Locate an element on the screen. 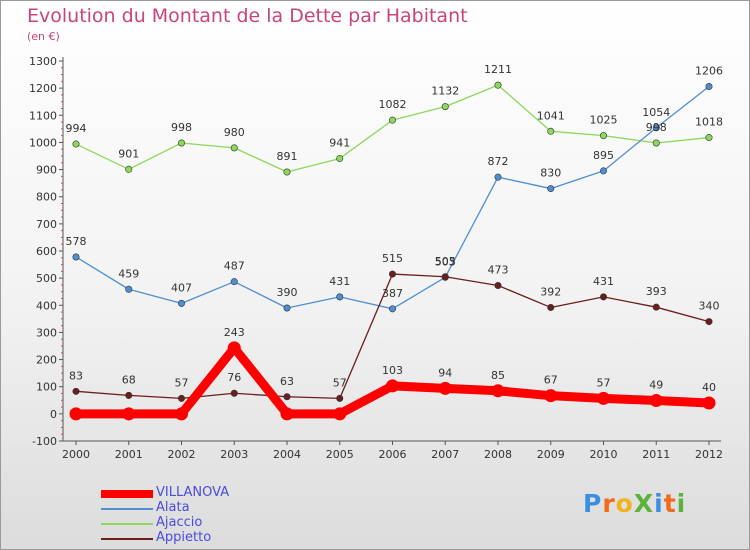 The width and height of the screenshot is (750, 550). data-label-ajaccio: 994 is located at coordinates (76, 128).